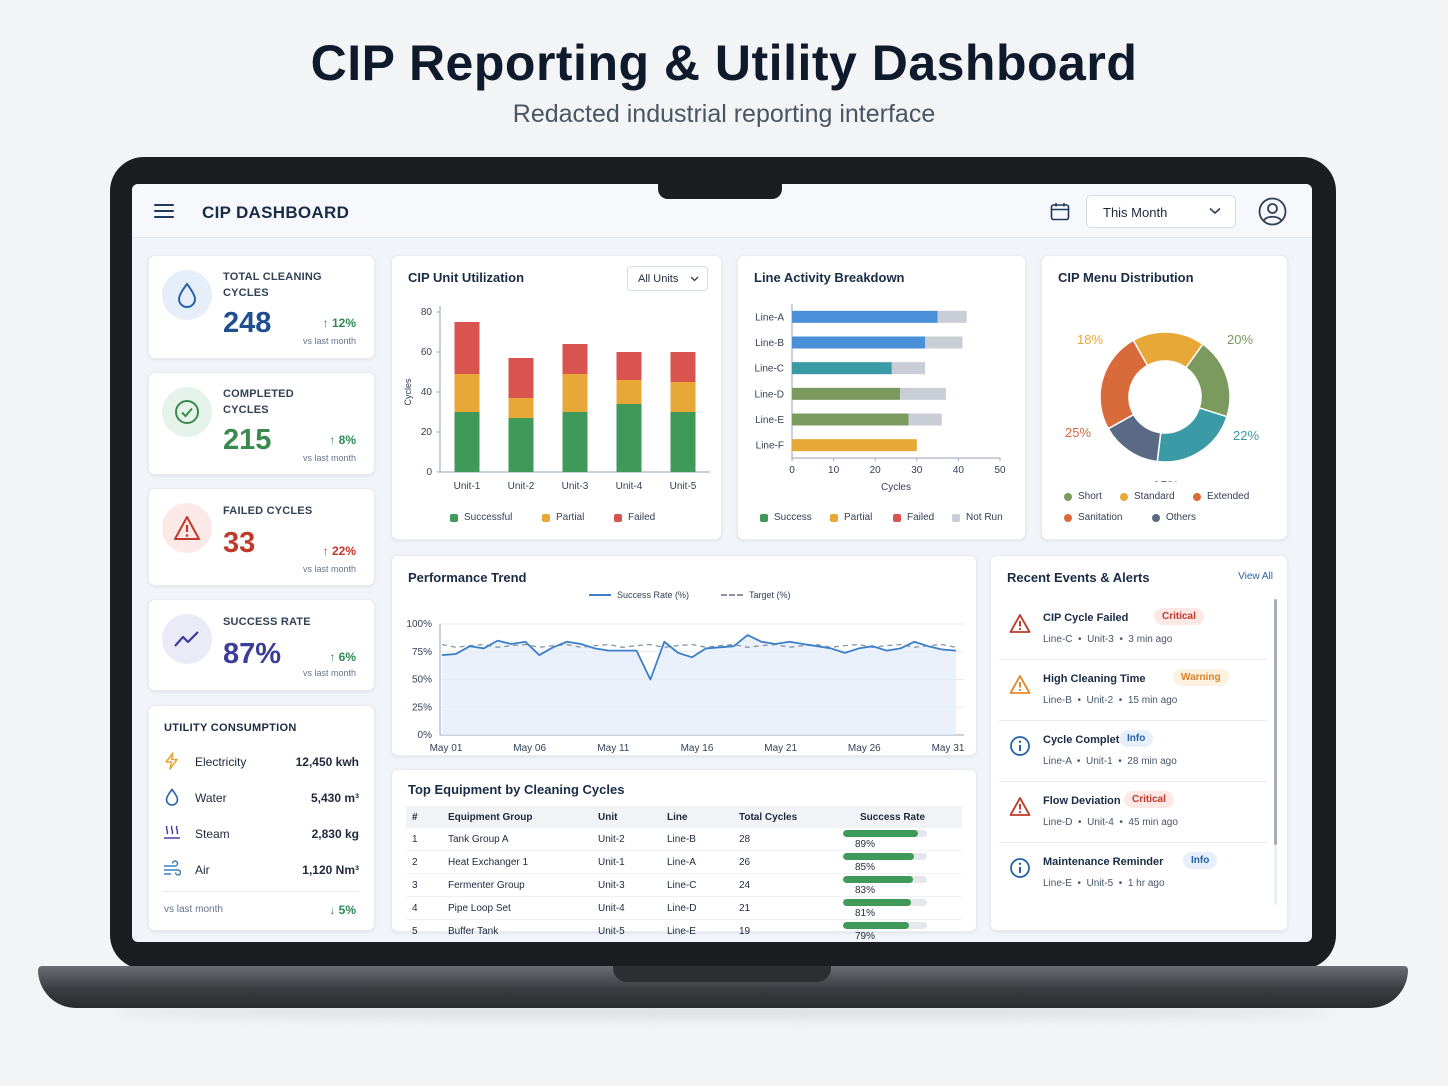 The width and height of the screenshot is (1448, 1086). Describe the element at coordinates (778, 885) in the screenshot. I see `total-cycles: 24` at that location.